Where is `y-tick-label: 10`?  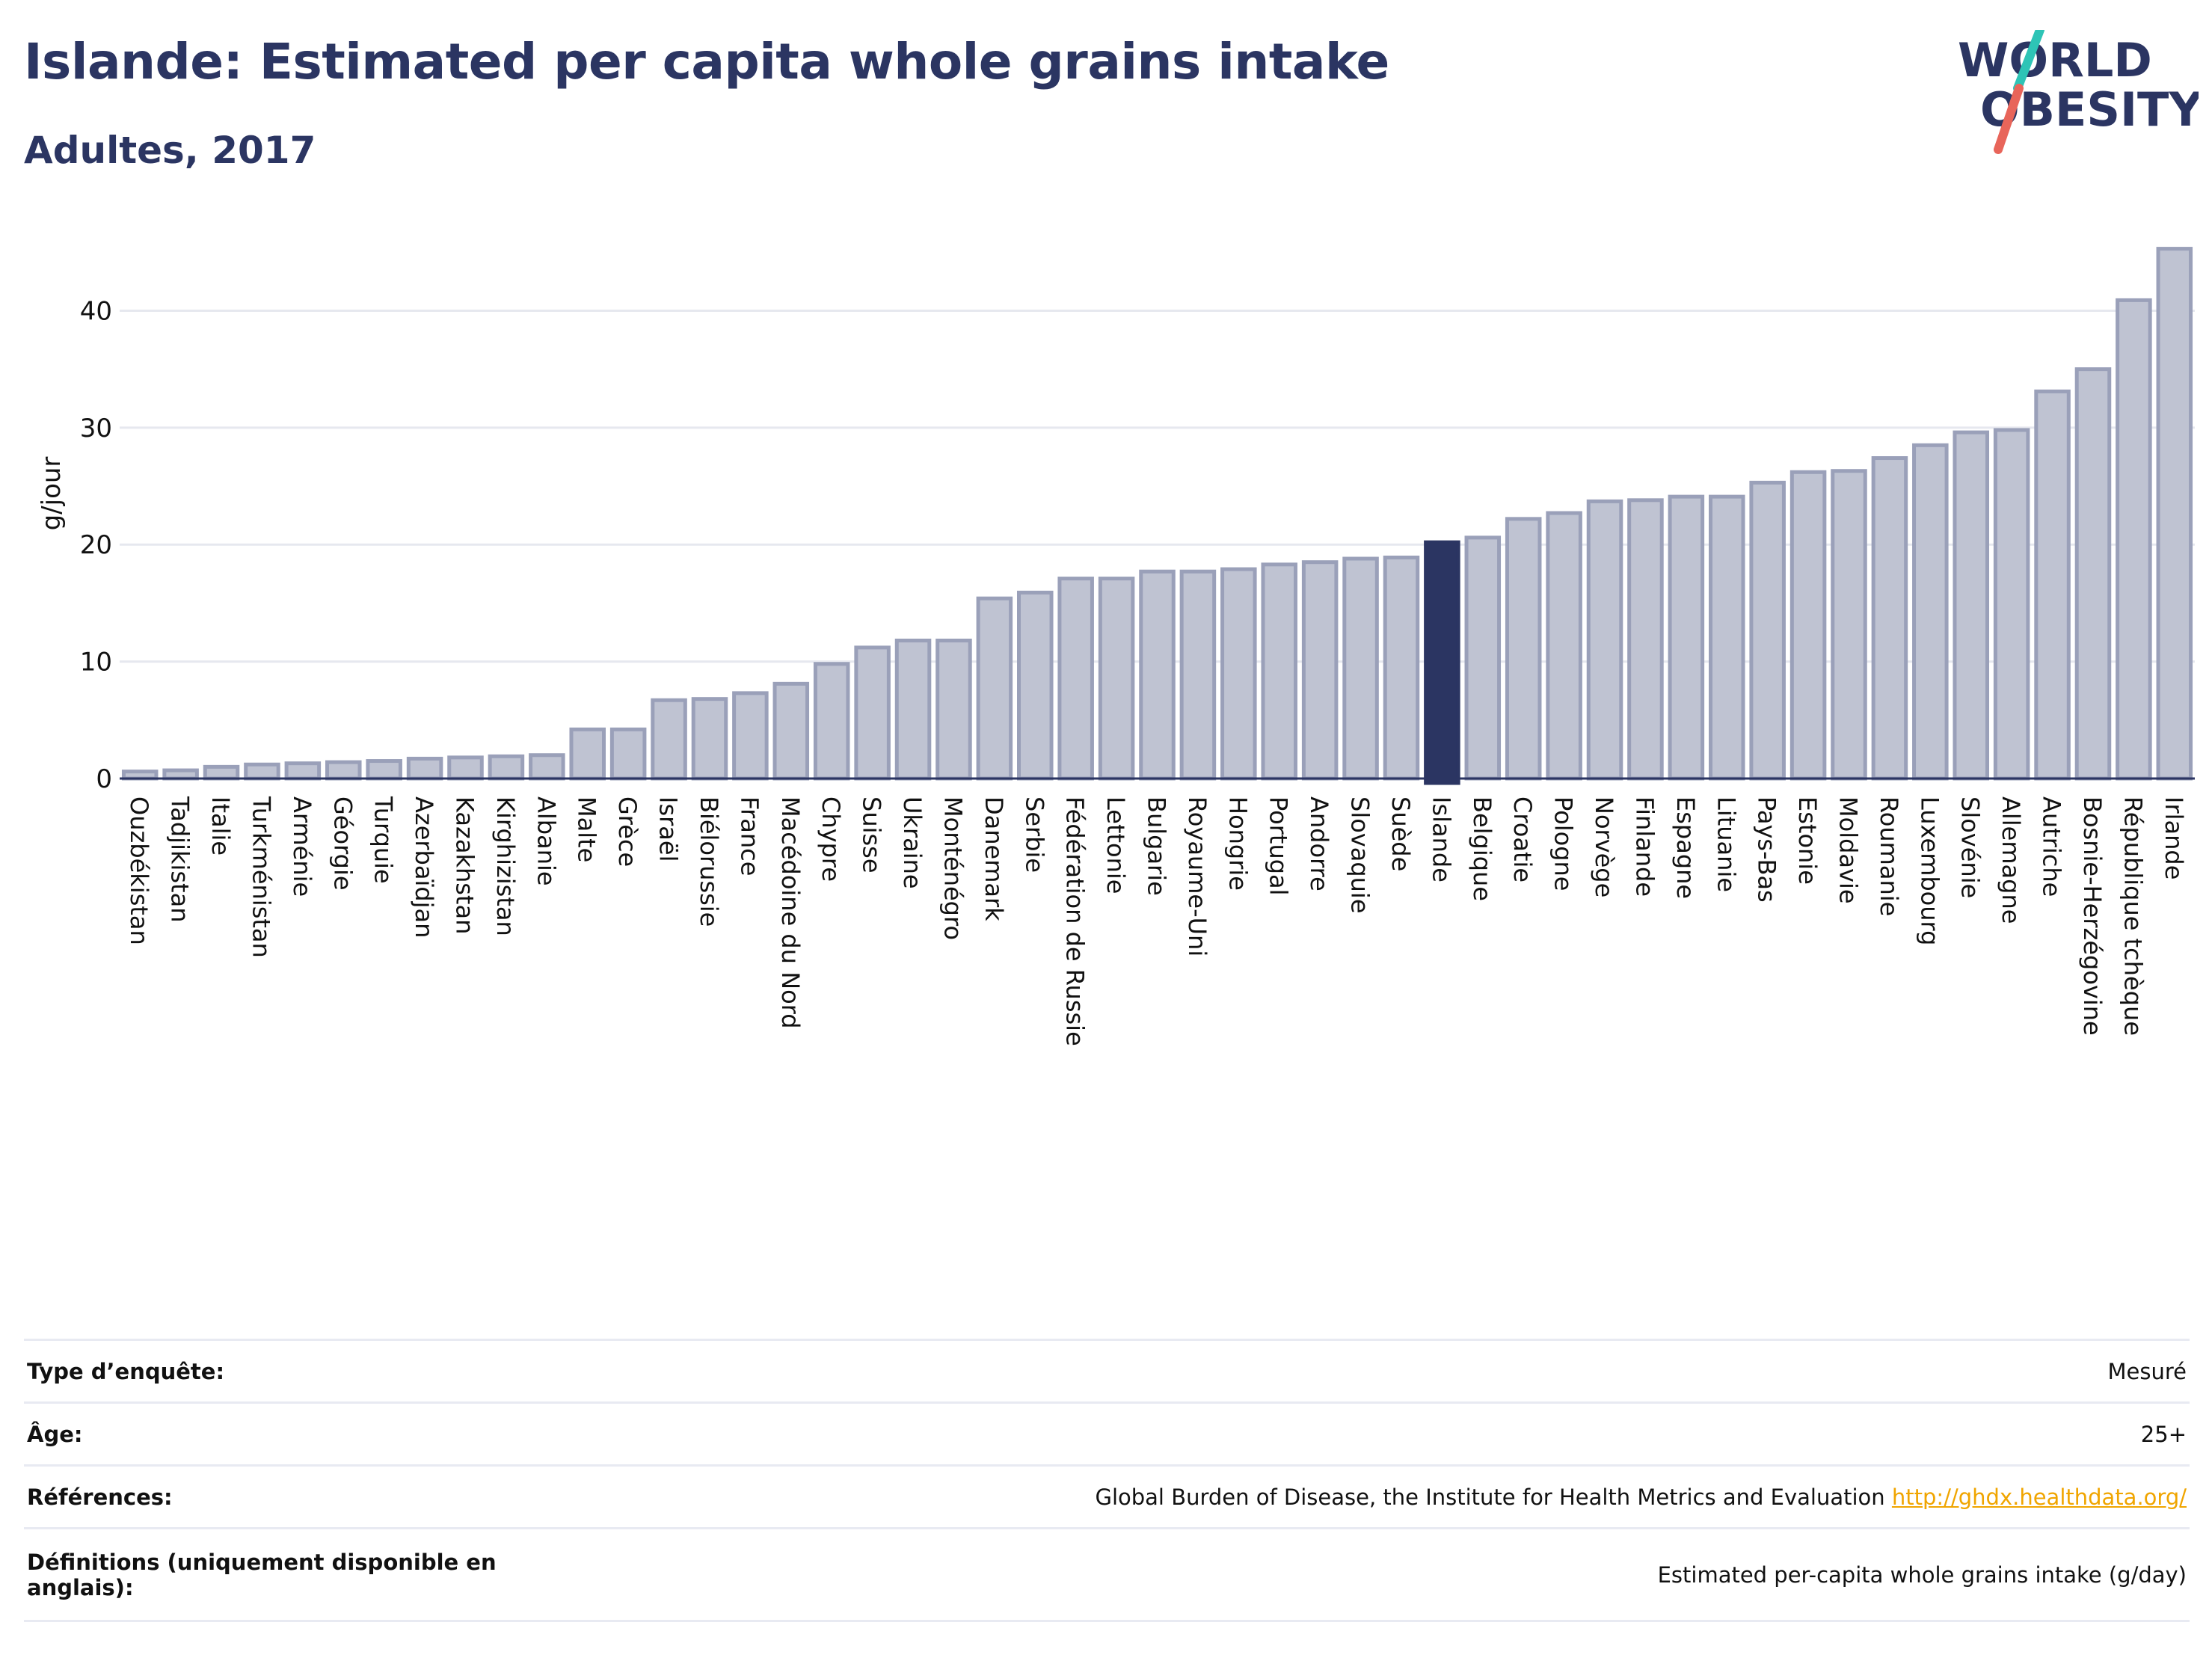
y-tick-label: 10 is located at coordinates (96, 663).